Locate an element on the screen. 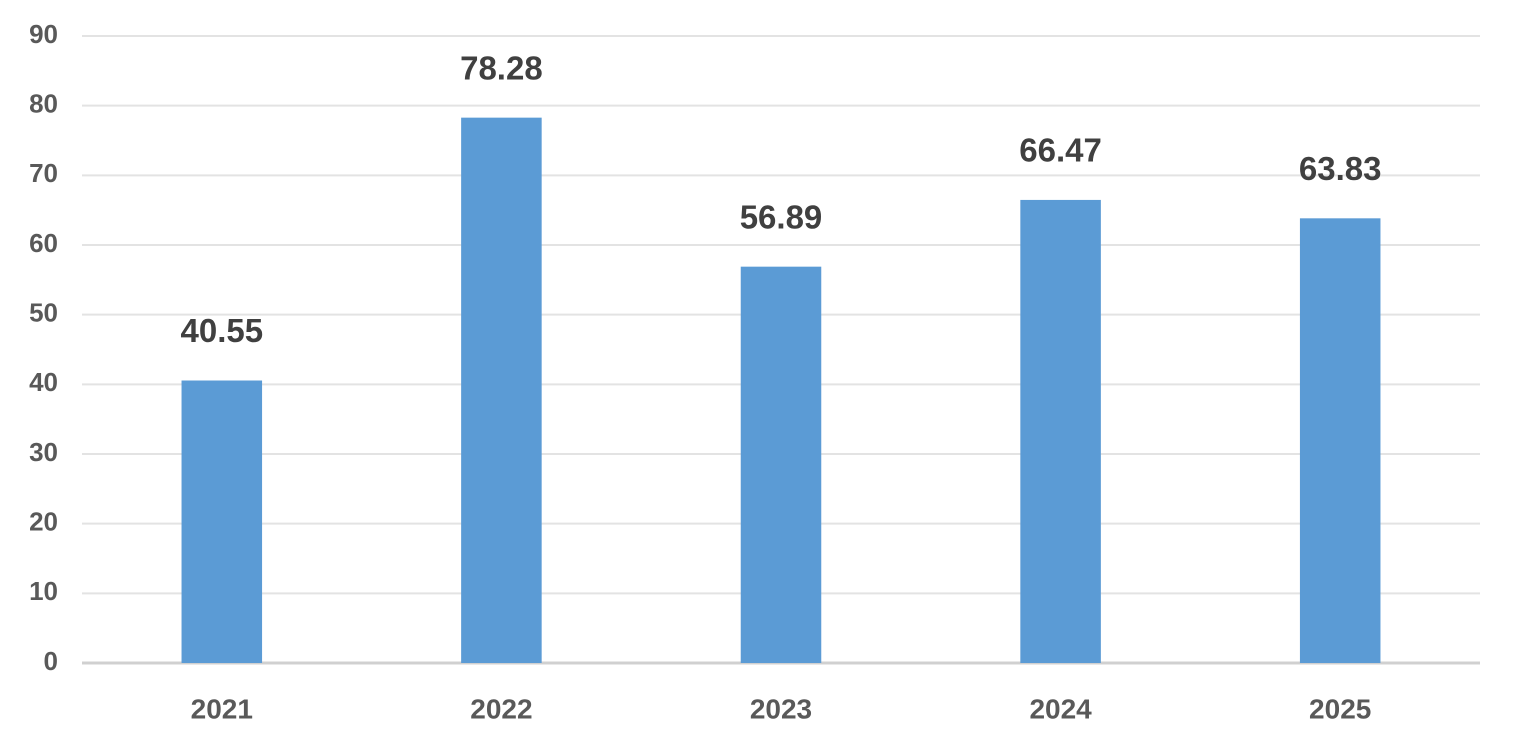 This screenshot has height=741, width=1515. y-tick-label: 0 is located at coordinates (51, 661).